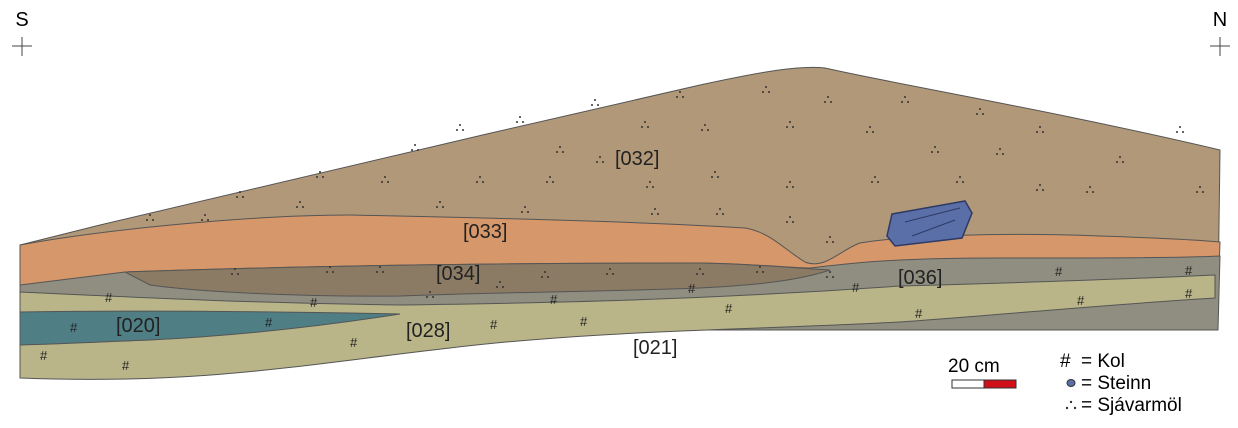  I want to click on stone, so click(929, 223).